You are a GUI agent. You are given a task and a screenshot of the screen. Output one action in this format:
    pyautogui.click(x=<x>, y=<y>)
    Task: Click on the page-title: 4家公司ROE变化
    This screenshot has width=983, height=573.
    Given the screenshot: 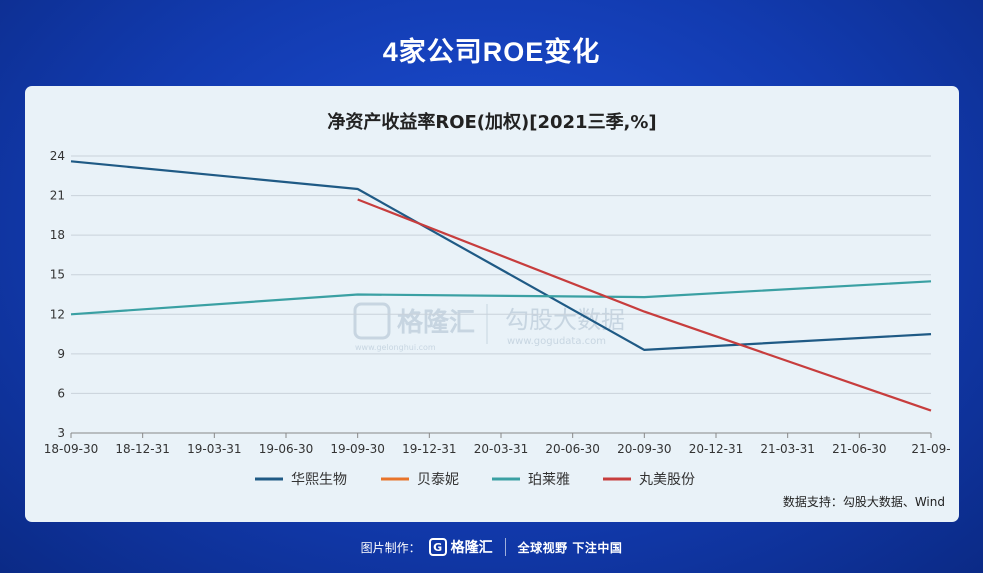 What is the action you would take?
    pyautogui.click(x=491, y=52)
    